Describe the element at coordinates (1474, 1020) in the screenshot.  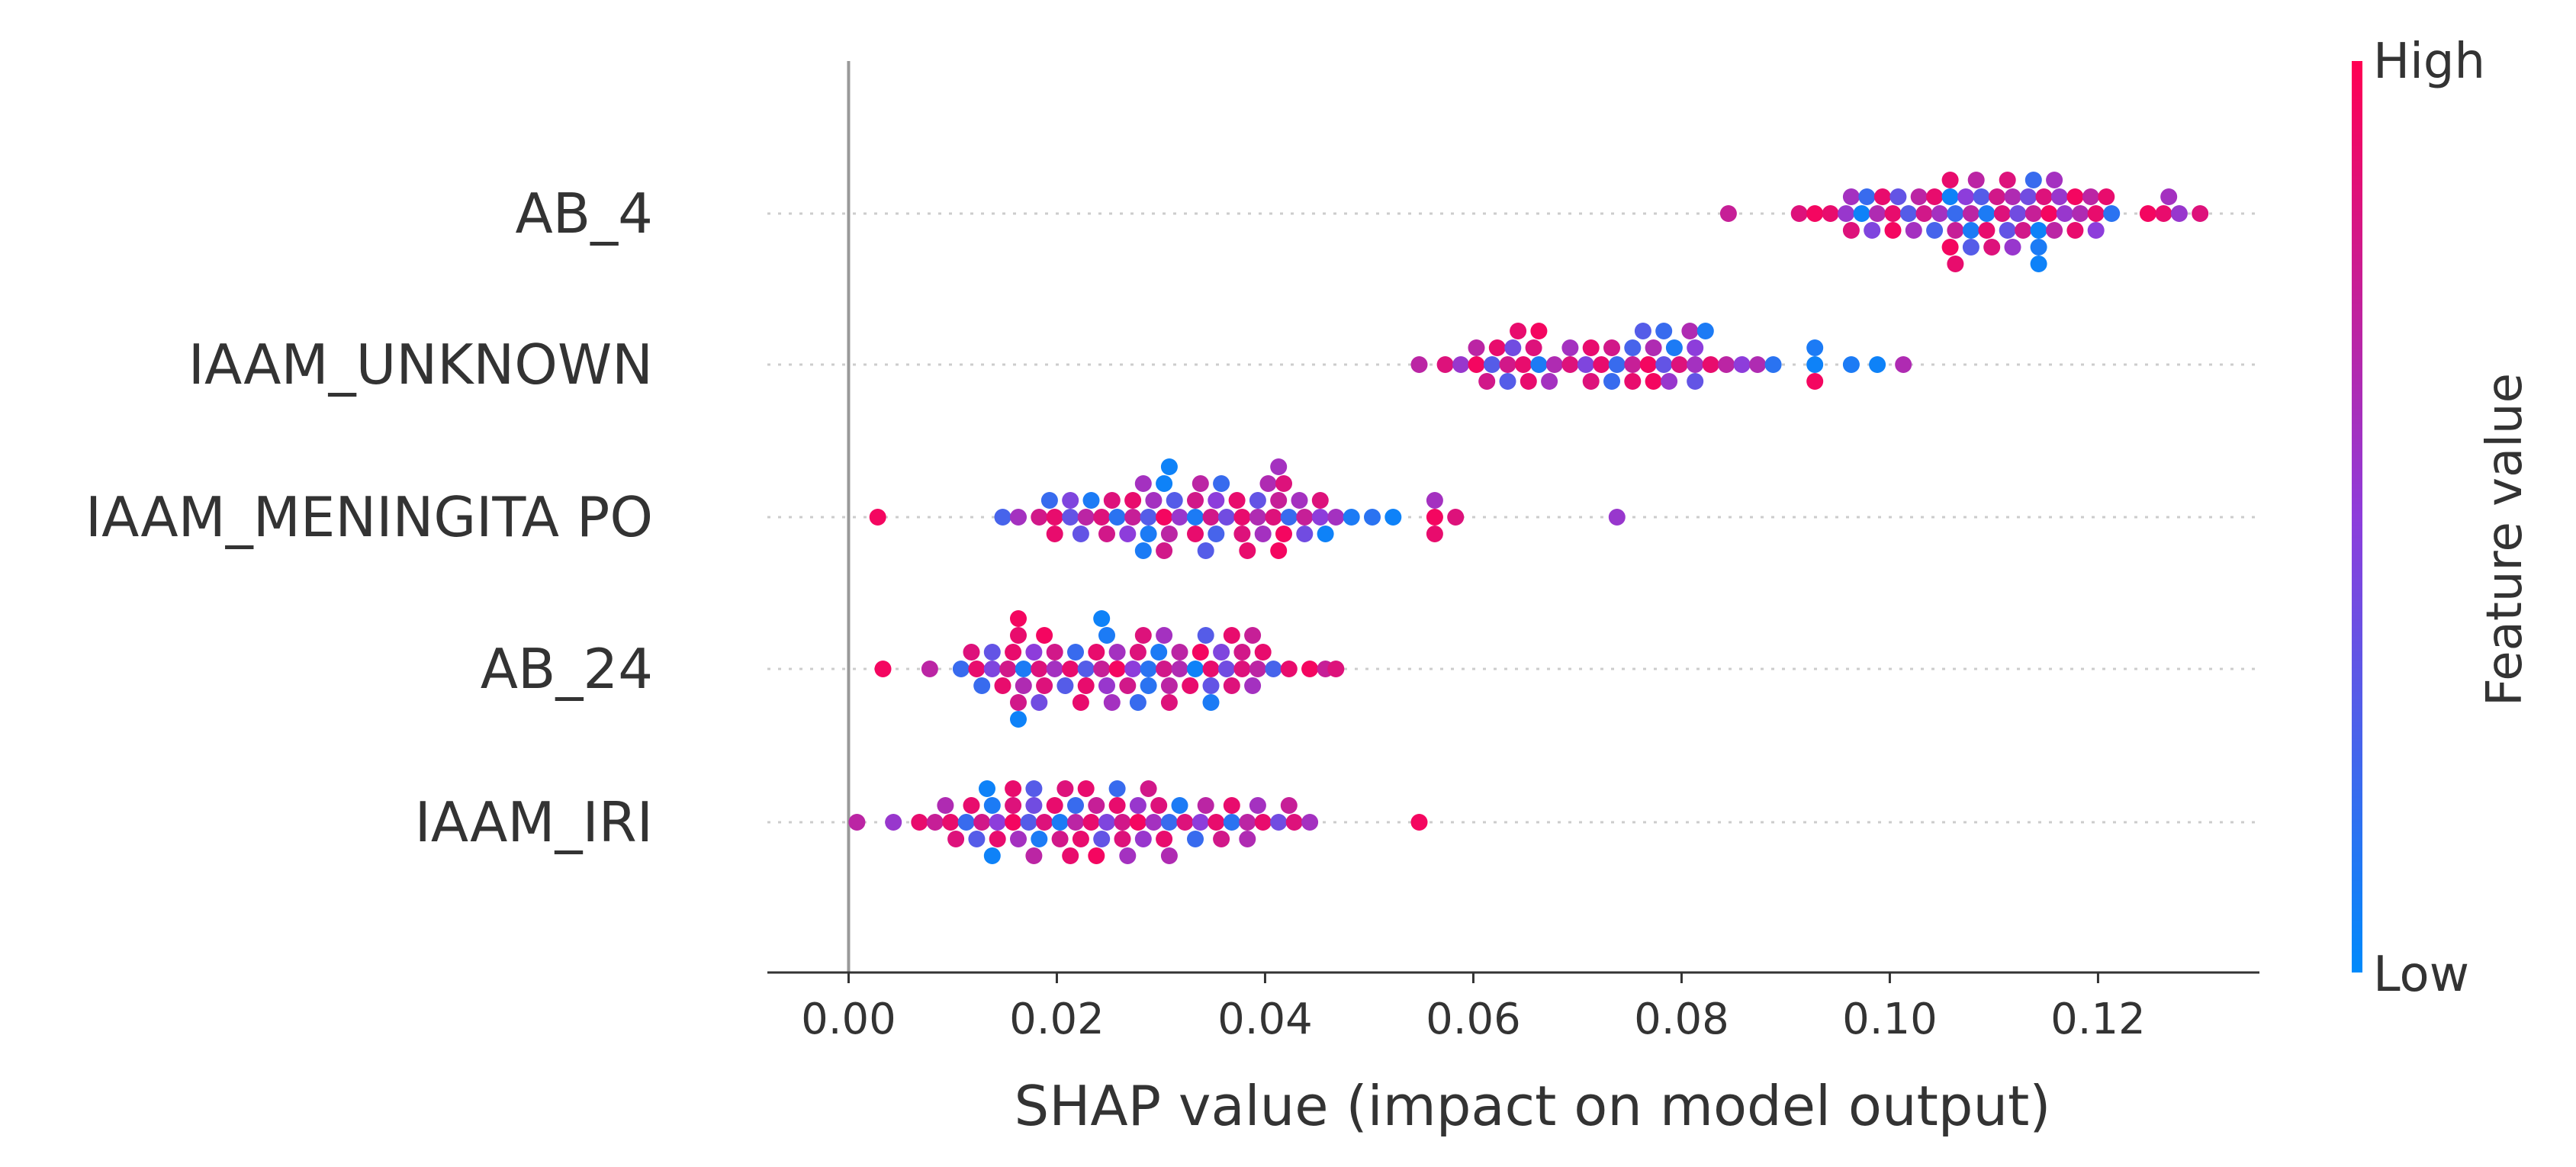
I see `x-tick-label: 0.06` at that location.